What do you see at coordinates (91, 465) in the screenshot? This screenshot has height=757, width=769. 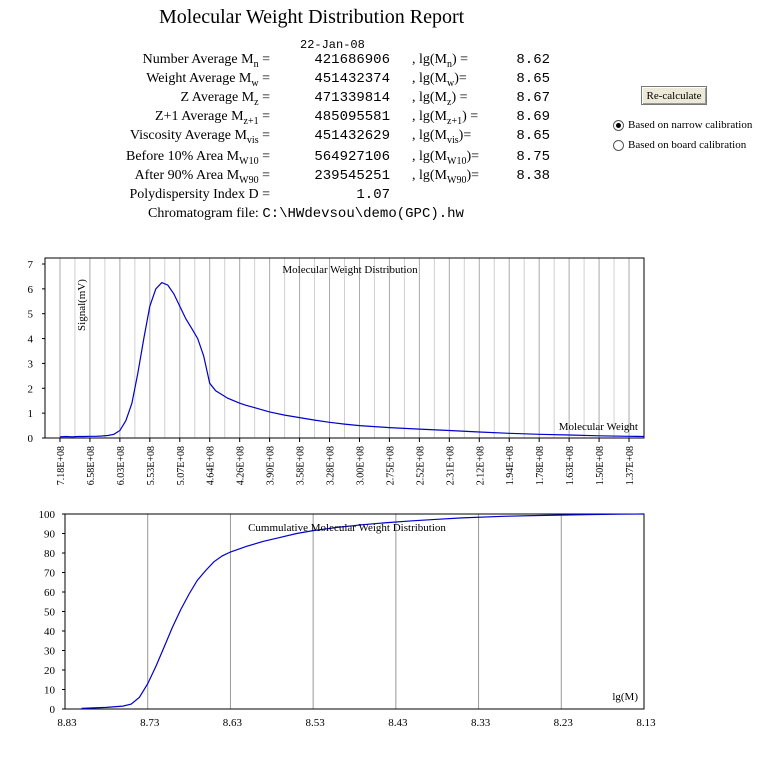 I see `mw-x-tick-label: 6.58E+08` at bounding box center [91, 465].